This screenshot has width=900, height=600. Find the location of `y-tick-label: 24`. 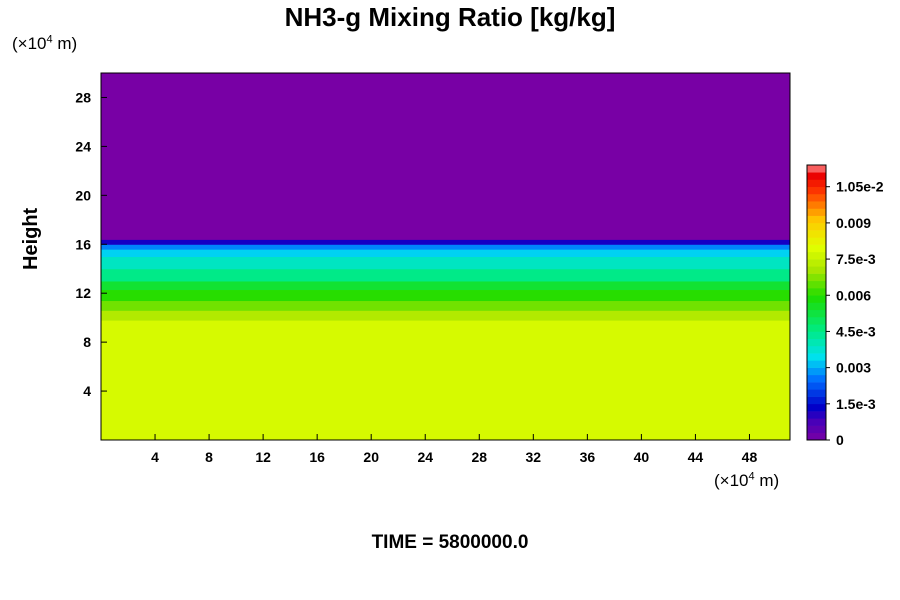

y-tick-label: 24 is located at coordinates (83, 146).